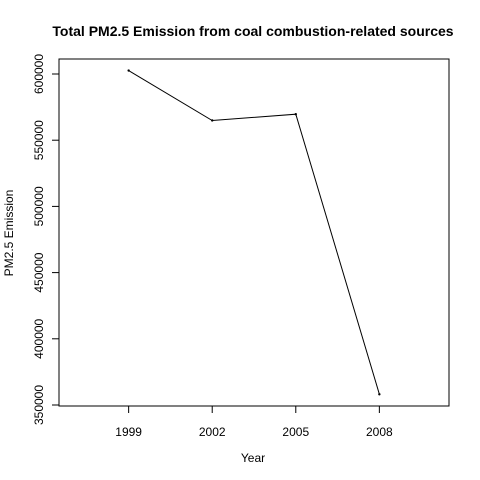 The image size is (480, 480). What do you see at coordinates (39, 272) in the screenshot?
I see `y-tick-label: 450000` at bounding box center [39, 272].